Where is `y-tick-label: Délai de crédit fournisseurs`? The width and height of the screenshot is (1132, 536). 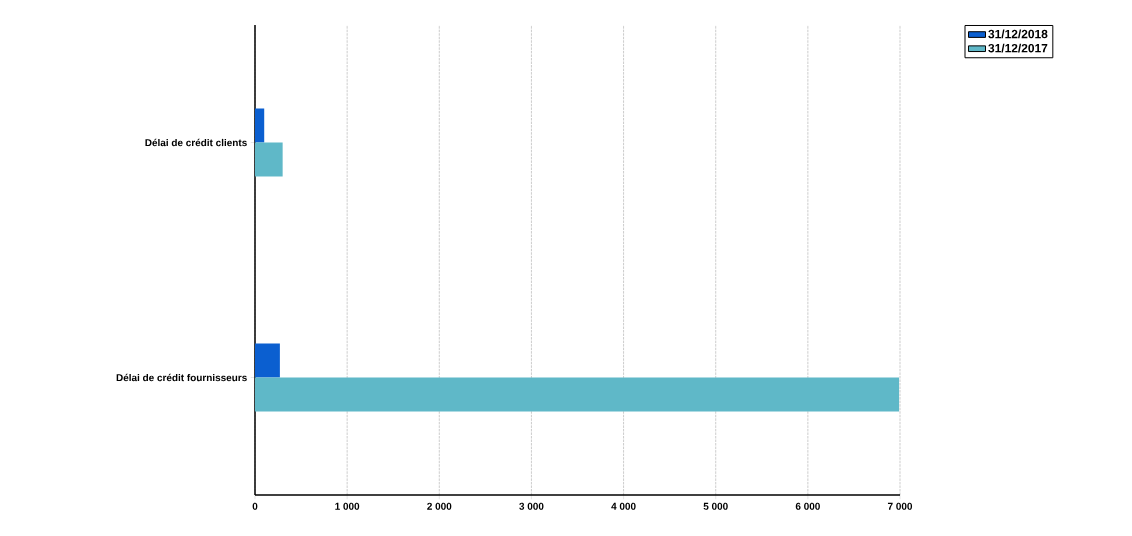
y-tick-label: Délai de crédit fournisseurs is located at coordinates (181, 377).